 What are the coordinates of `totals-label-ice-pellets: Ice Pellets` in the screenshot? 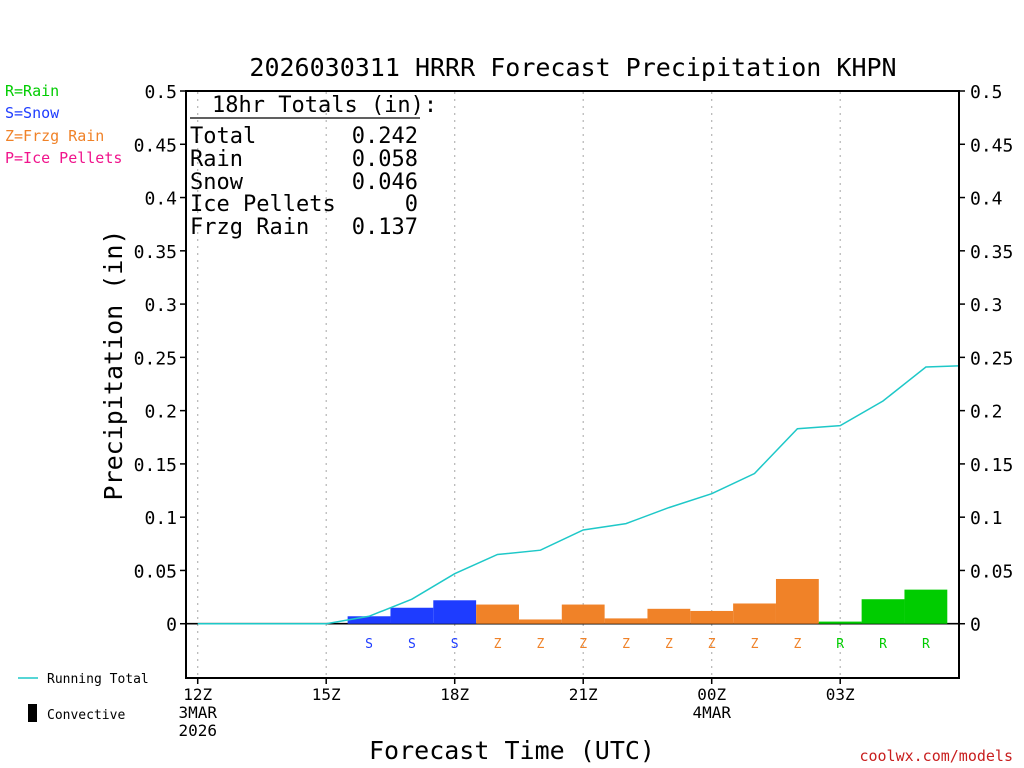 It's located at (263, 204).